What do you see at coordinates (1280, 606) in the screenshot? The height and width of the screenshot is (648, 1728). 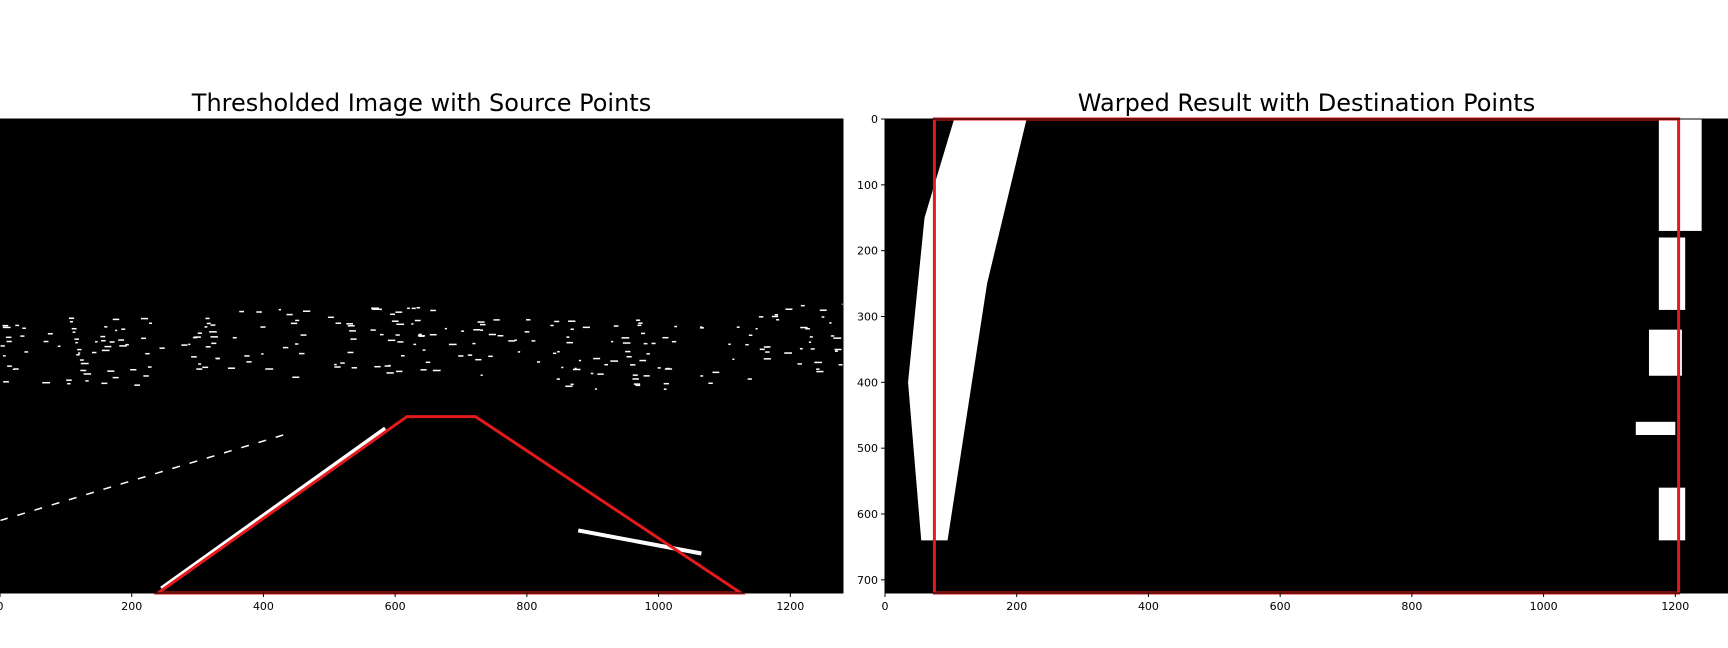 I see `x-tick-label: 600` at bounding box center [1280, 606].